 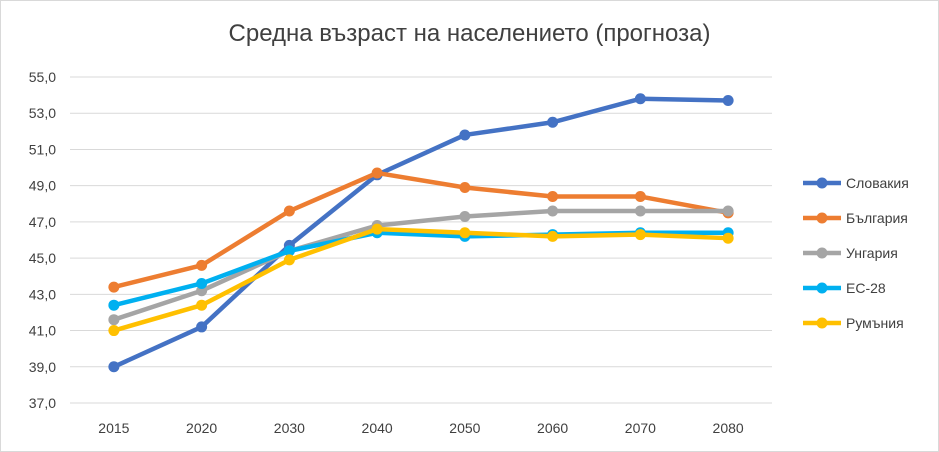 I want to click on legend-item: България, so click(x=855, y=218).